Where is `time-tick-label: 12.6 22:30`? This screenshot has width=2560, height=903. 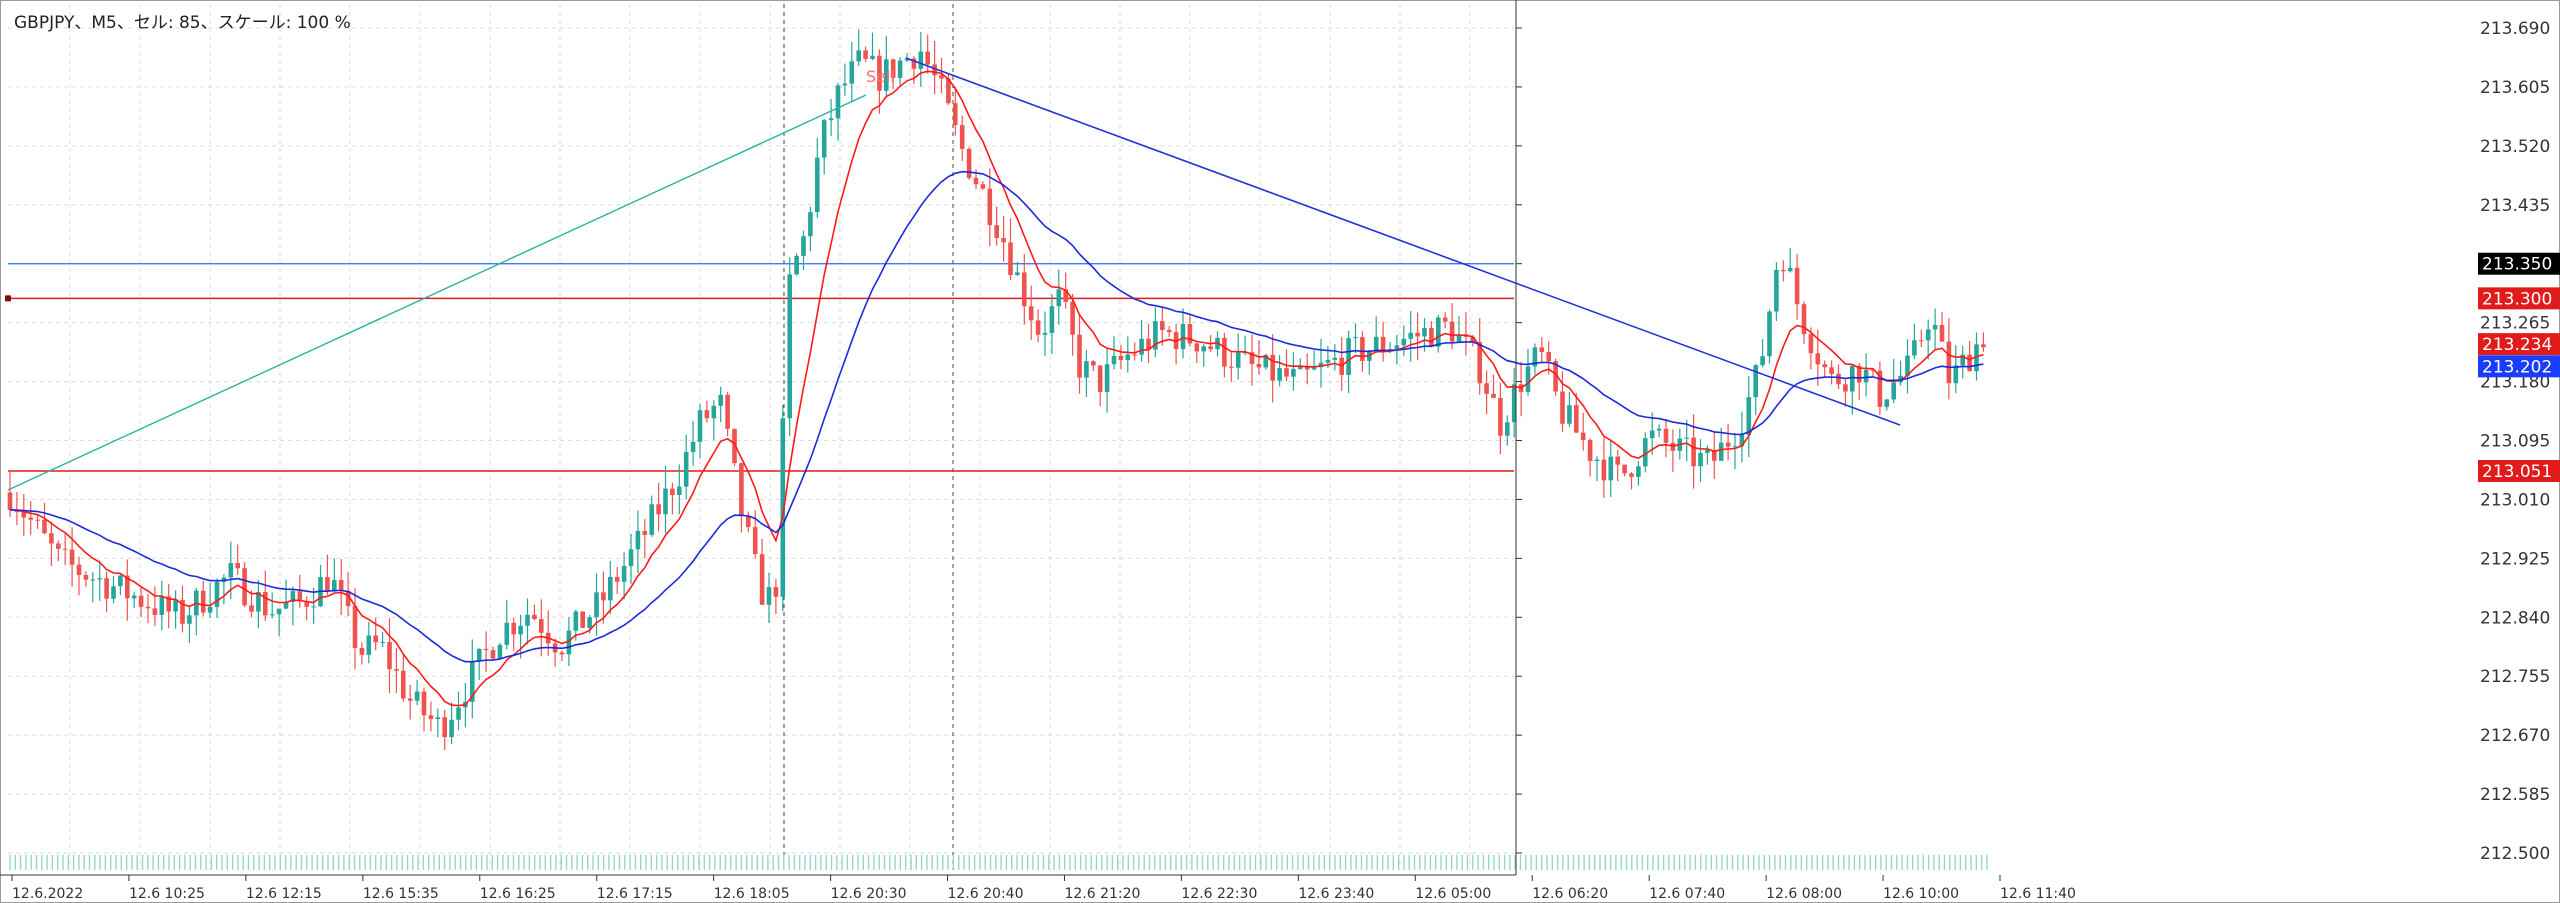
time-tick-label: 12.6 22:30 is located at coordinates (1219, 894).